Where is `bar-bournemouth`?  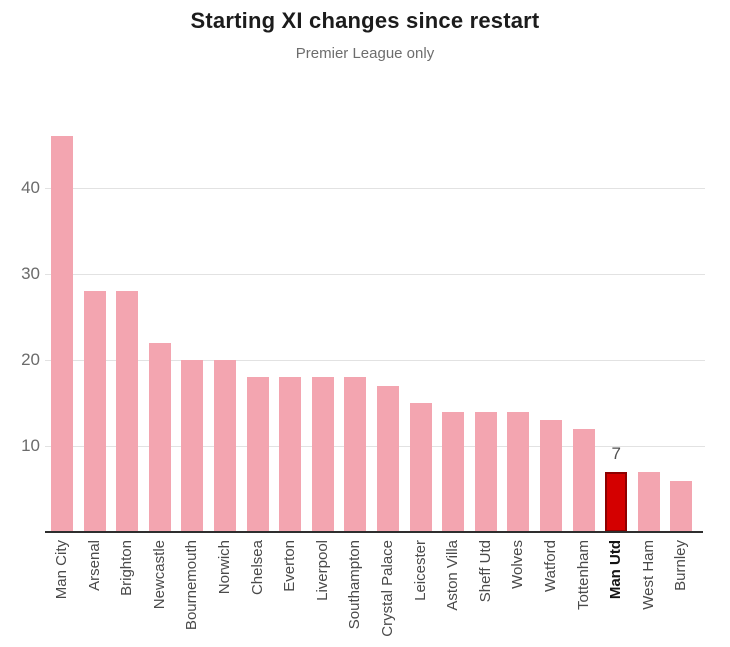
bar-bournemouth is located at coordinates (192, 446).